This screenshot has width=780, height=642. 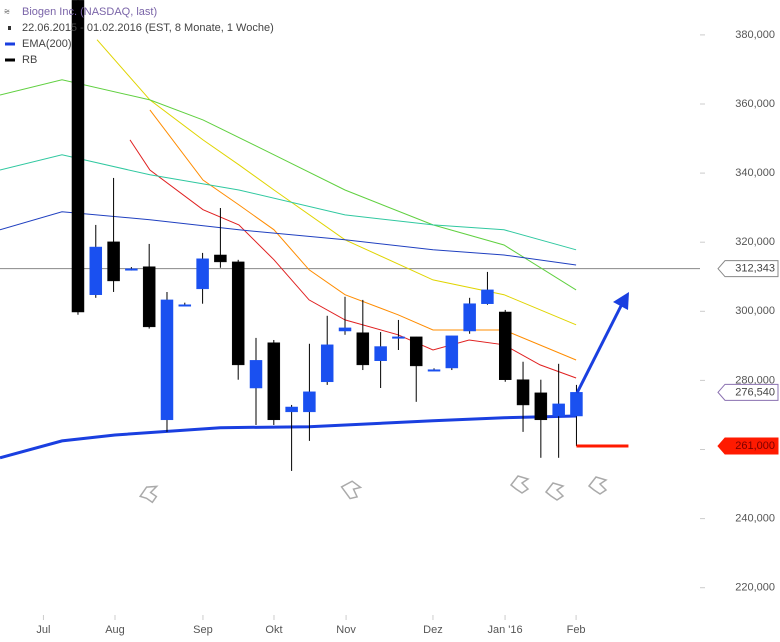 What do you see at coordinates (203, 630) in the screenshot?
I see `x-tick-label: Sep` at bounding box center [203, 630].